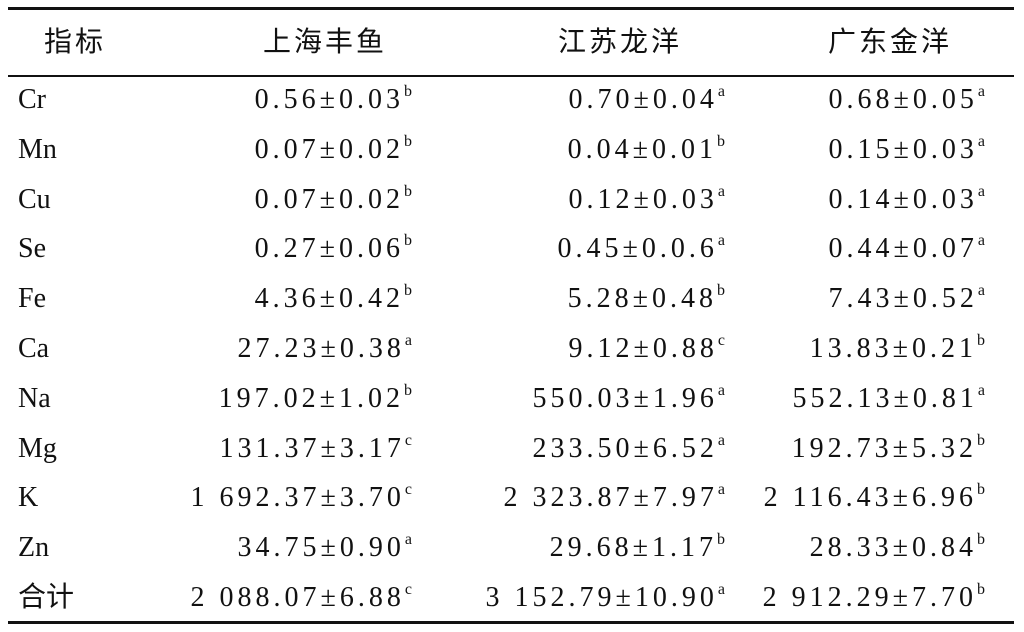  What do you see at coordinates (893, 548) in the screenshot?
I see `value-text: 28.33±0.84` at bounding box center [893, 548].